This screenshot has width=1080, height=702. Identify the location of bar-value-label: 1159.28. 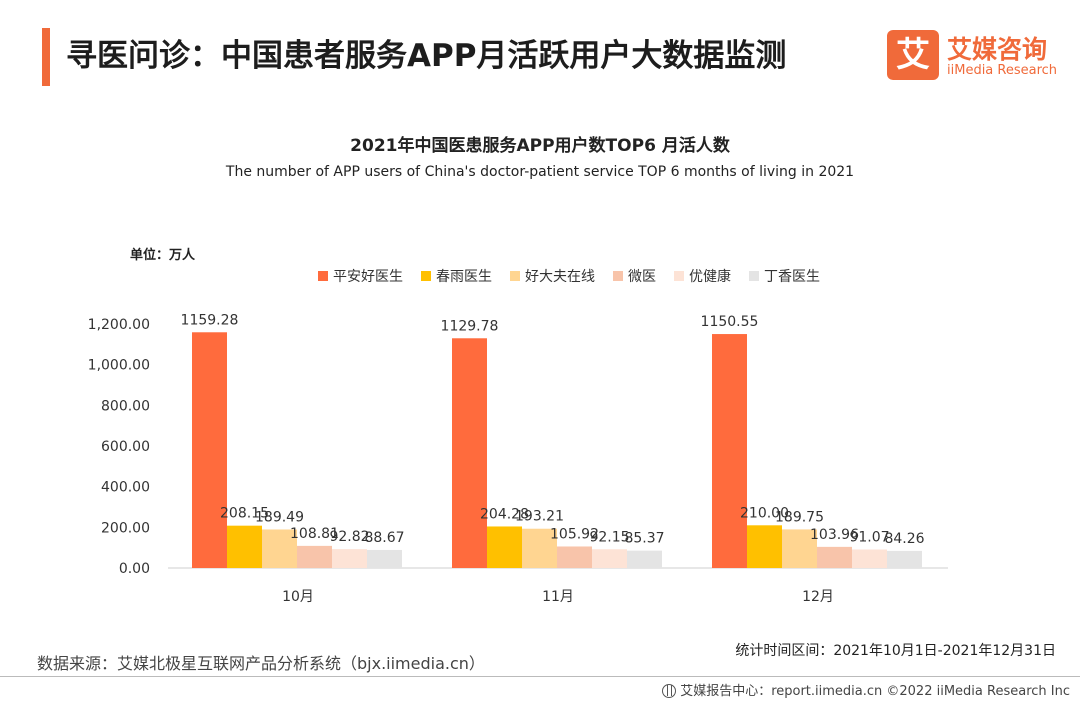
(210, 320).